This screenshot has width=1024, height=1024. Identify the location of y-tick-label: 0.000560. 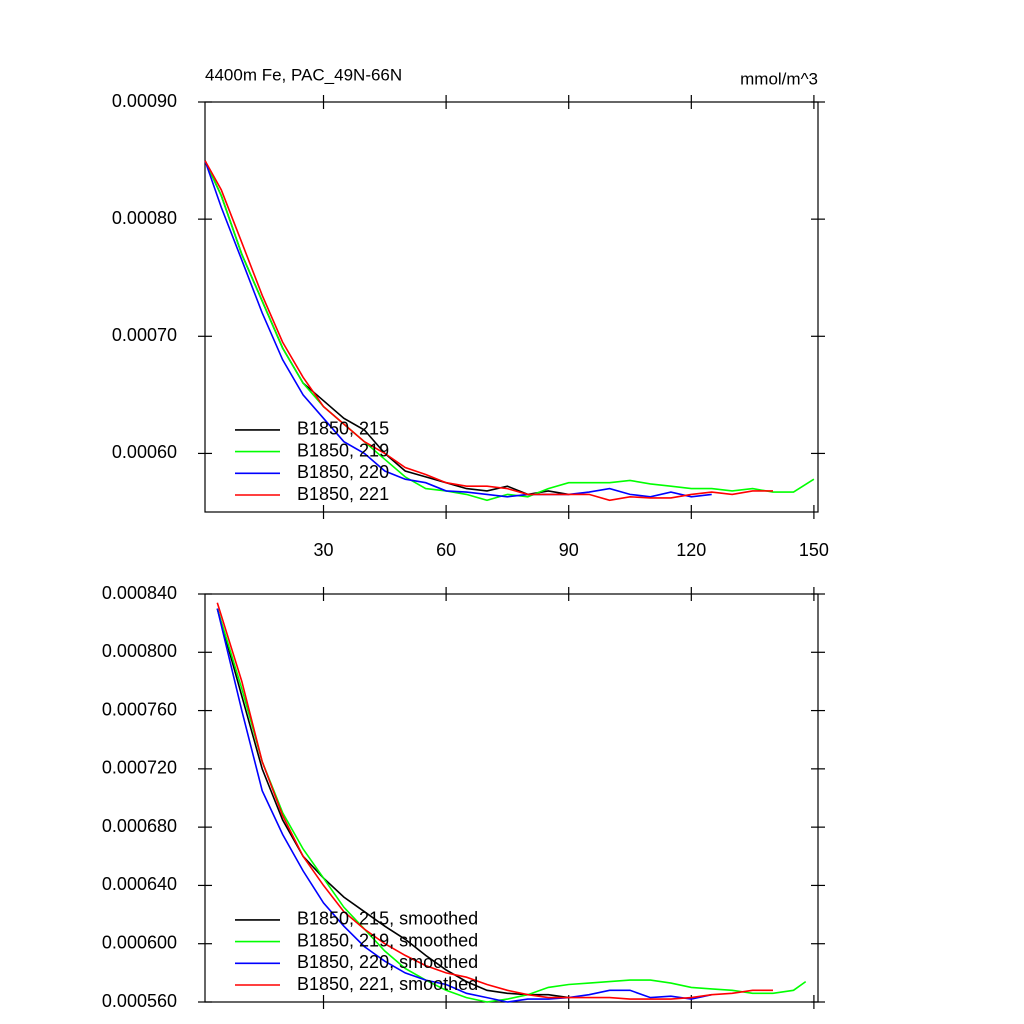
(139, 1001).